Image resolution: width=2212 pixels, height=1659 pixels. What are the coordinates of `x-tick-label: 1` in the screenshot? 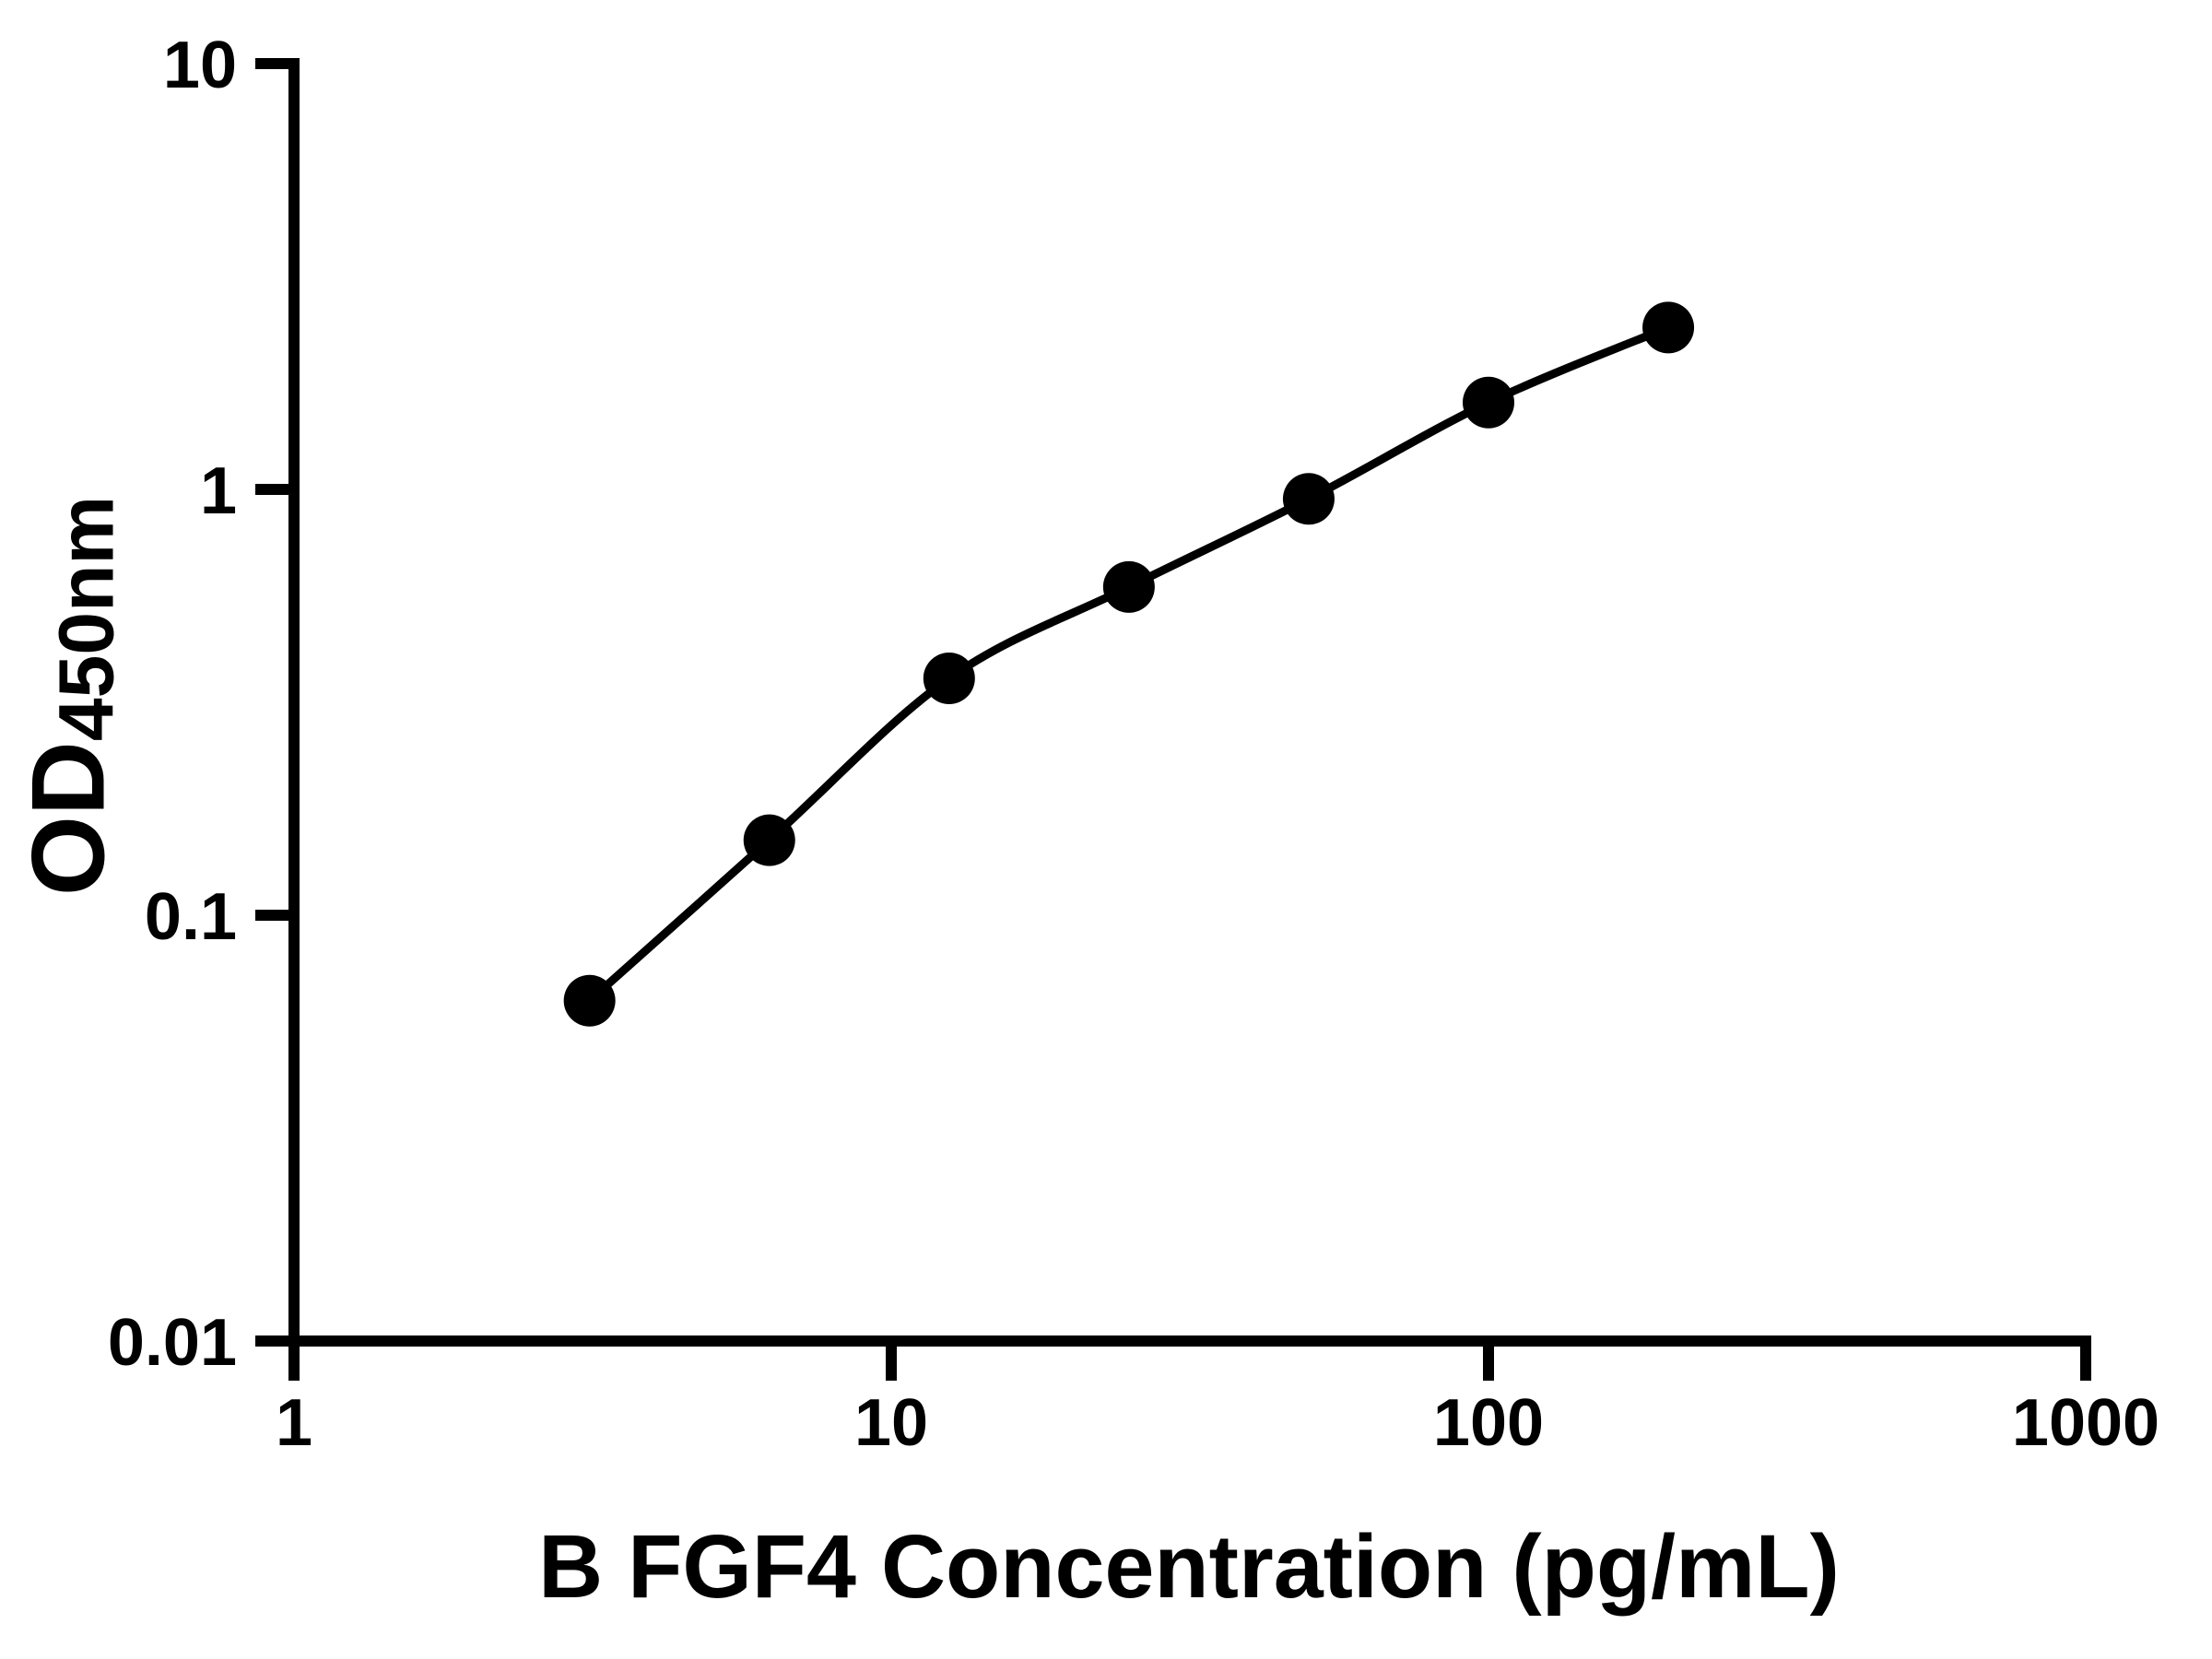 It's located at (294, 1423).